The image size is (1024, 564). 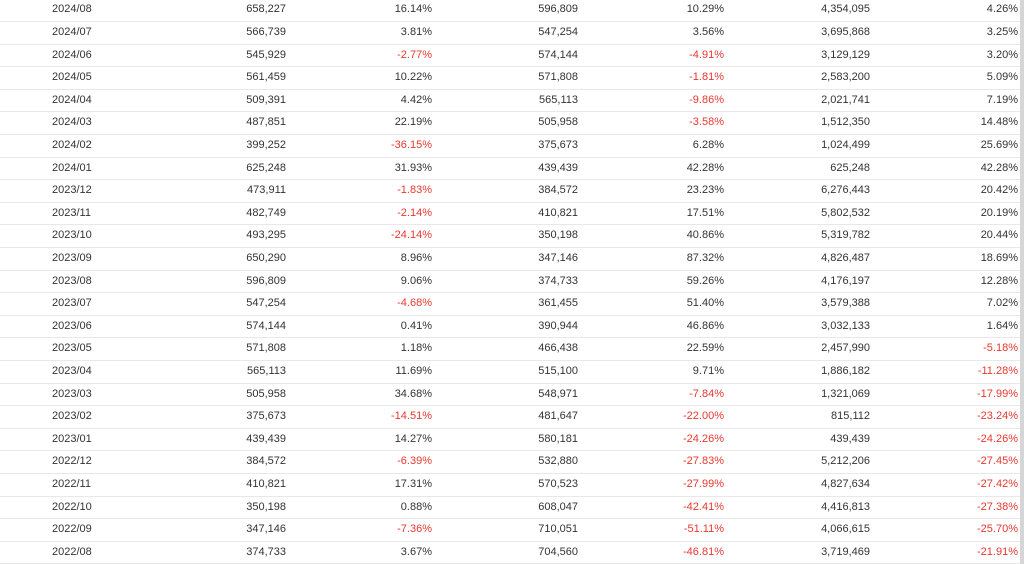 I want to click on cumulative-change-cell: 12.28%, so click(x=946, y=282).